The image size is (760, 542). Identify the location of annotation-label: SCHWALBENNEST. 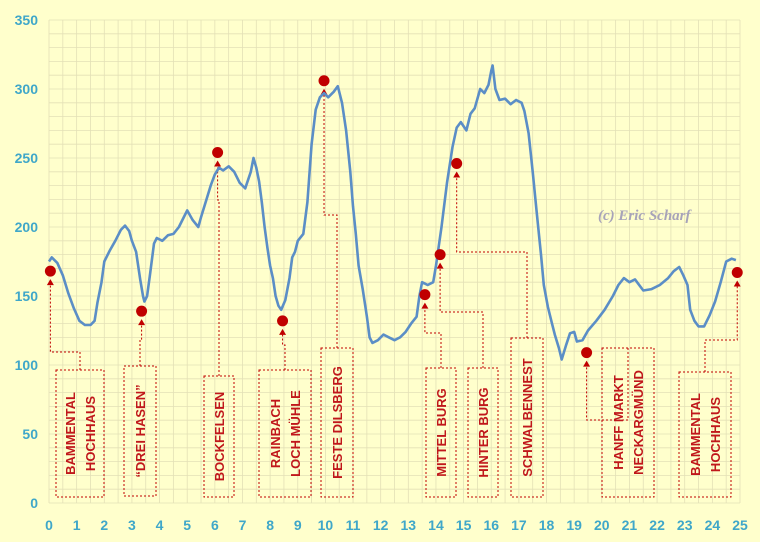
(527, 417).